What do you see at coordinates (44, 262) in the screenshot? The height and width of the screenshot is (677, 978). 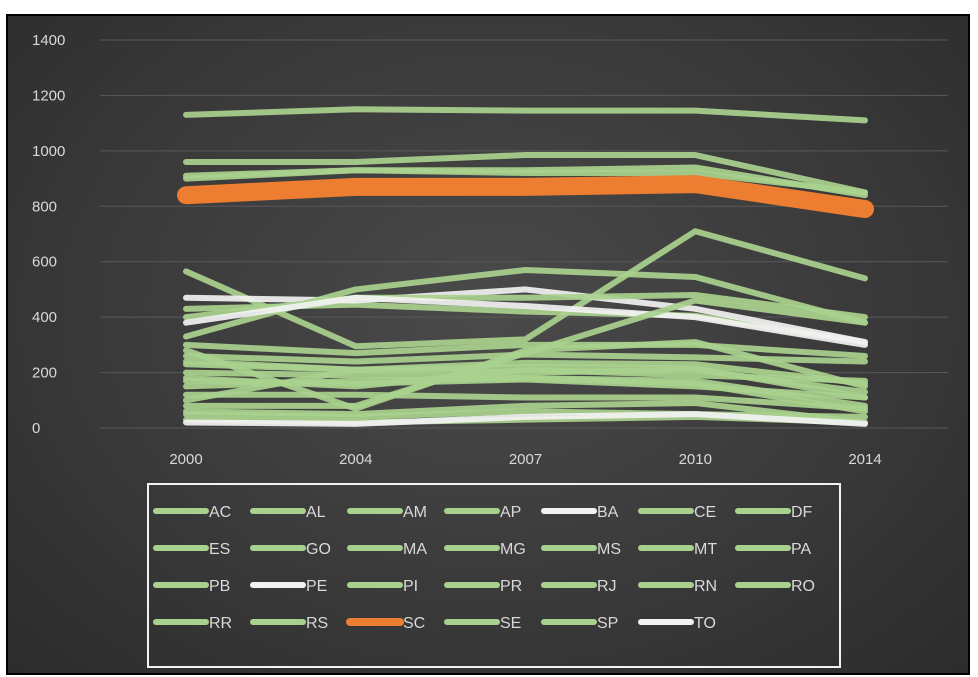 I see `y-tick-label-600: 600` at bounding box center [44, 262].